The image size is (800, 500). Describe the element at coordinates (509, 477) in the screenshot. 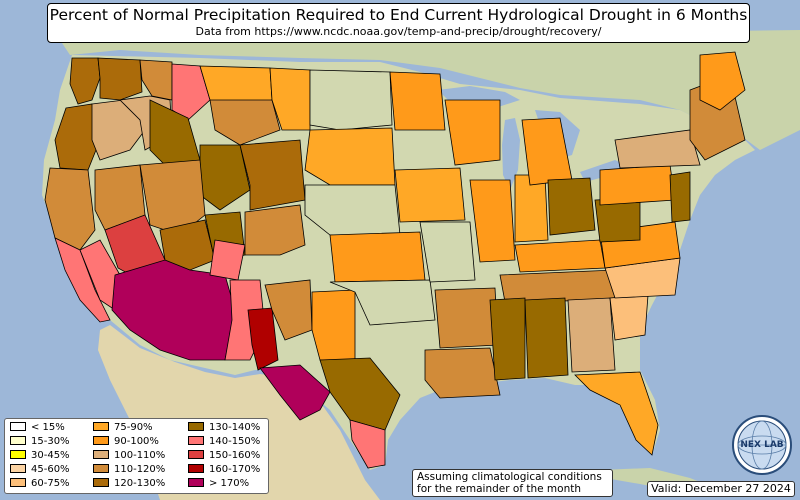

I see `assumption-note-line1: Assuming climatological conditions` at that location.